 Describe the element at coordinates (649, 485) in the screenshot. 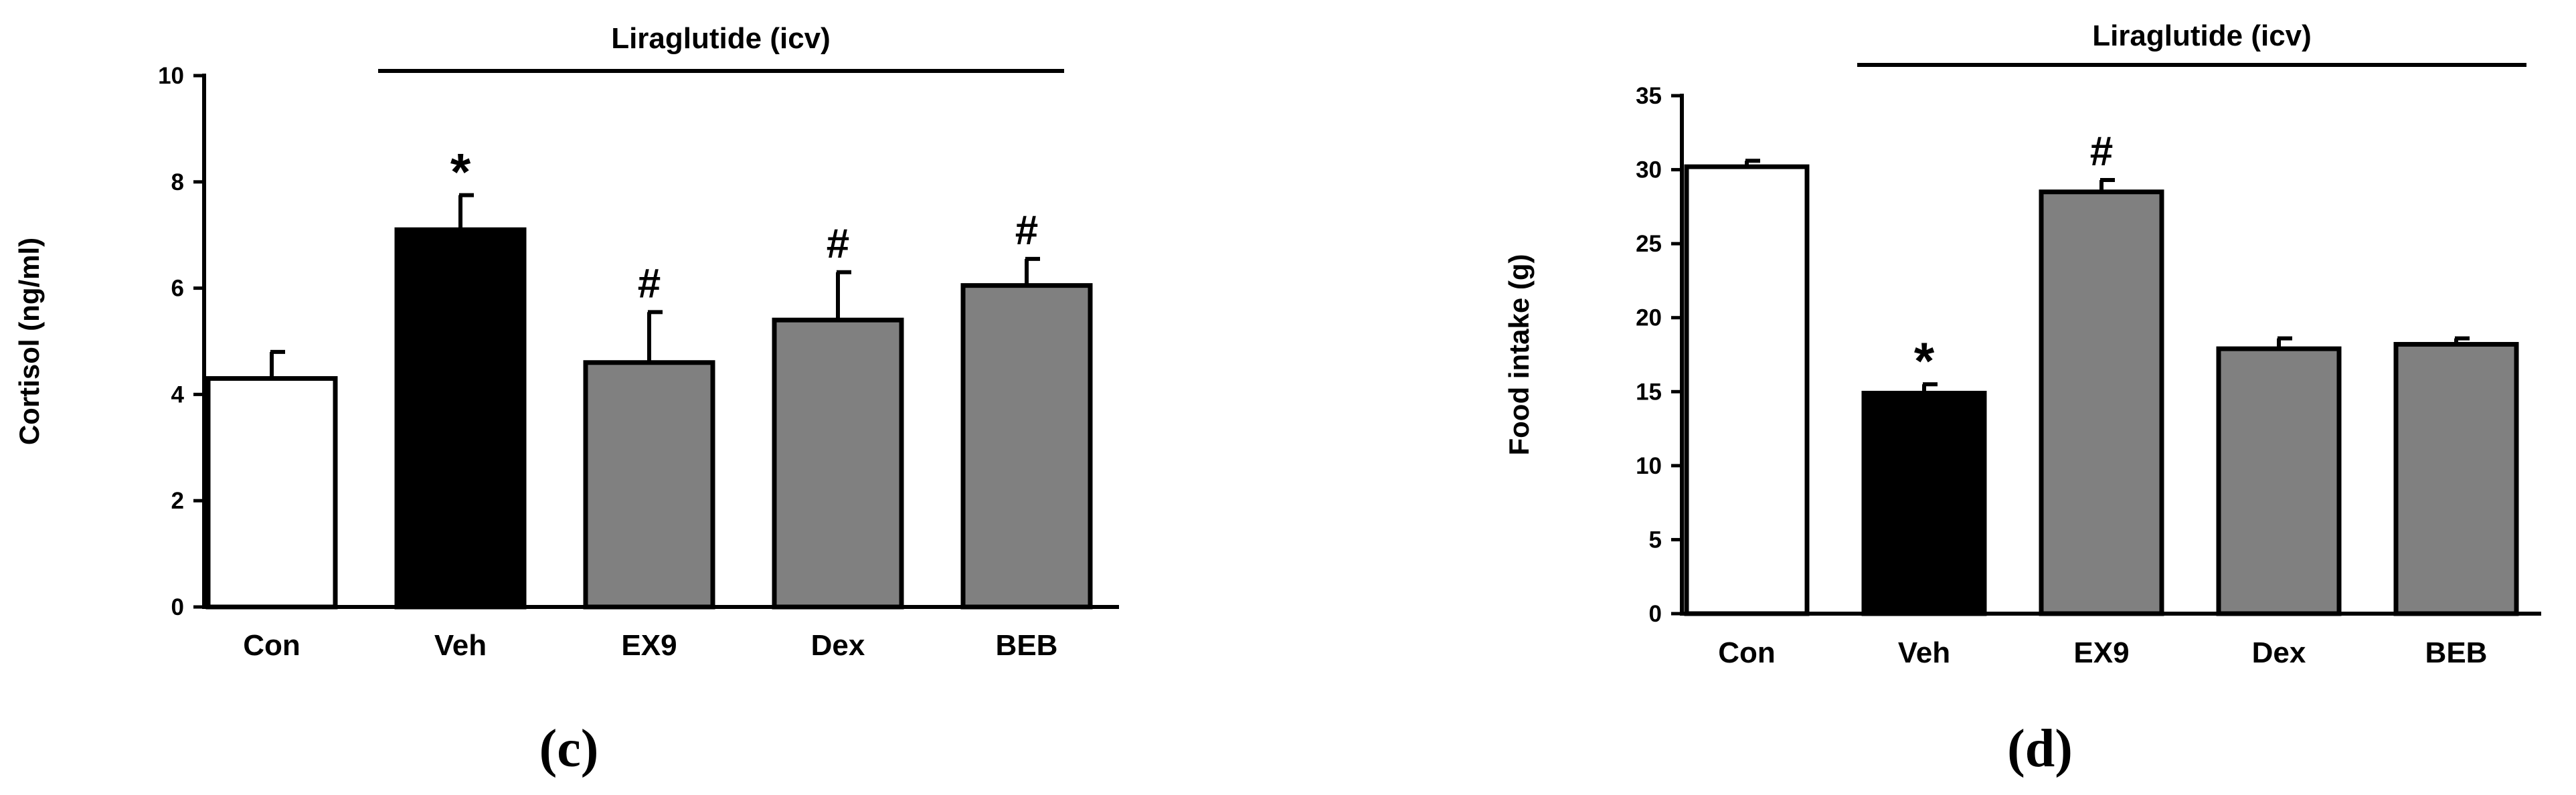

I see `chart-1-bar-ex9` at that location.